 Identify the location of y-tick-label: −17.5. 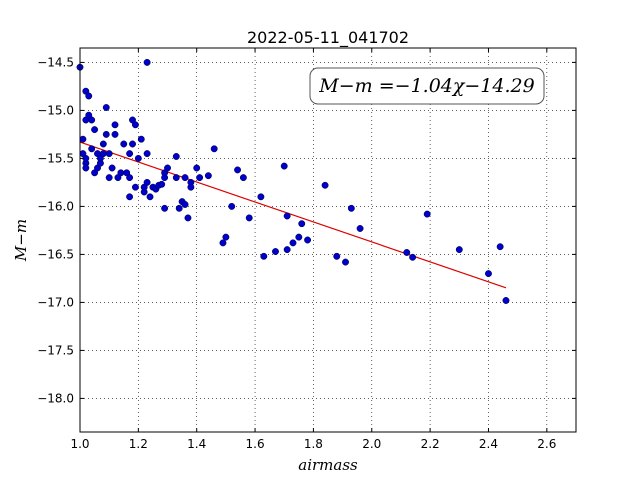
(55, 350).